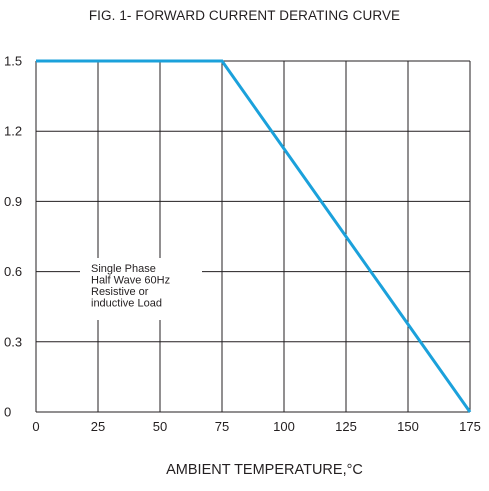 Image resolution: width=489 pixels, height=491 pixels. Describe the element at coordinates (408, 426) in the screenshot. I see `x-tick-label: 150` at that location.